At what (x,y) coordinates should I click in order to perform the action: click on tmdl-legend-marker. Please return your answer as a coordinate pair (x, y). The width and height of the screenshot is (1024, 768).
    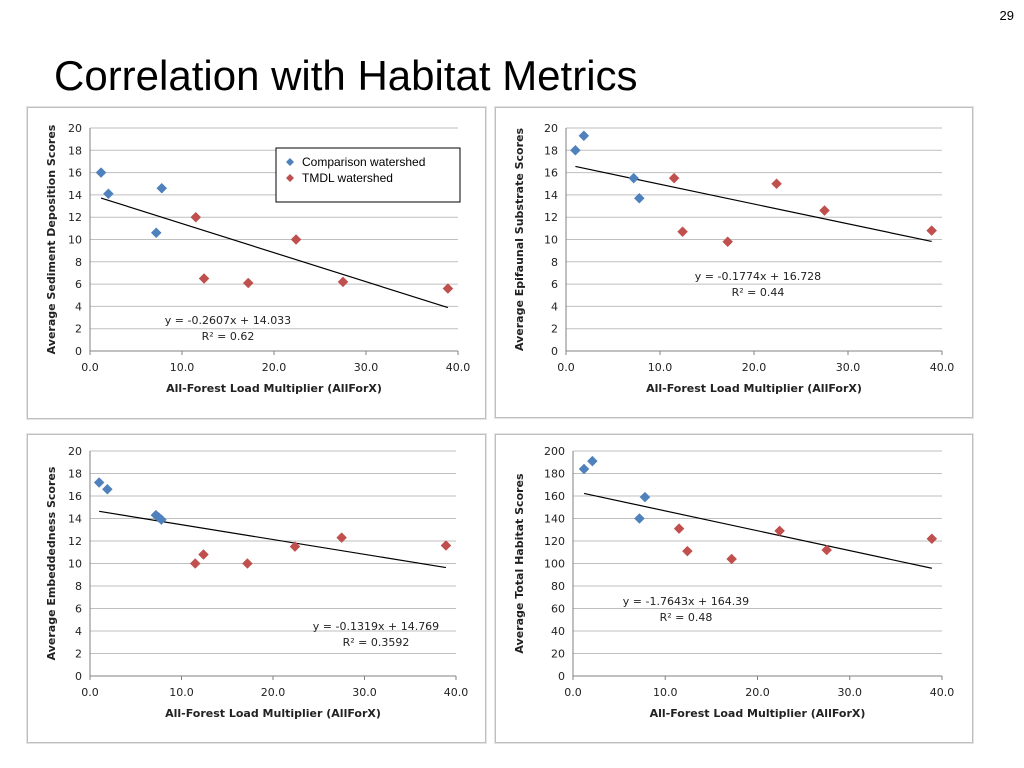
    Looking at the image, I should click on (290, 178).